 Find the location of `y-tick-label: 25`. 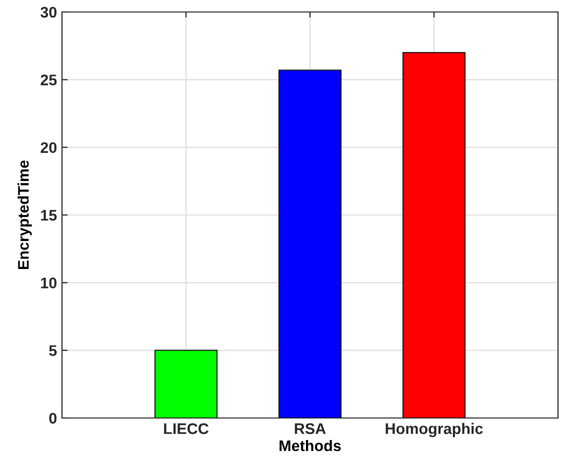

y-tick-label: 25 is located at coordinates (48, 80).